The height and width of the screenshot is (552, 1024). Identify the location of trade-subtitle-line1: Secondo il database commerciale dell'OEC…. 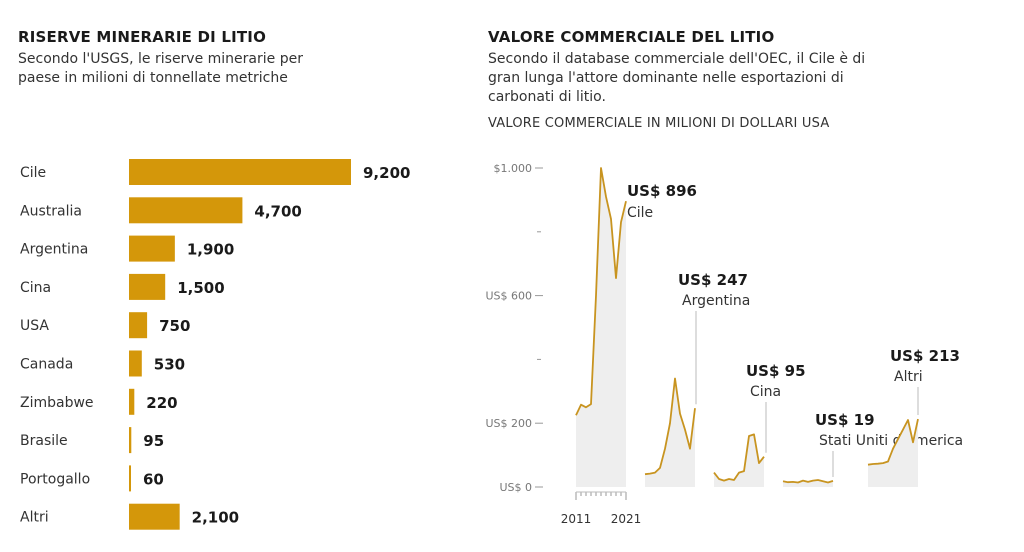
(677, 59).